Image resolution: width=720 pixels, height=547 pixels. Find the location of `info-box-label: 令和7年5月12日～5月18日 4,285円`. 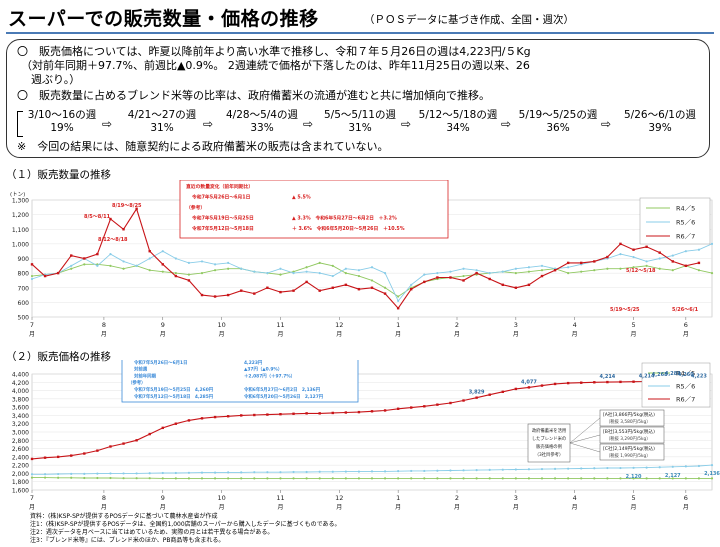

info-box-label: 令和7年5月12日～5月18日 4,285円 is located at coordinates (174, 396).